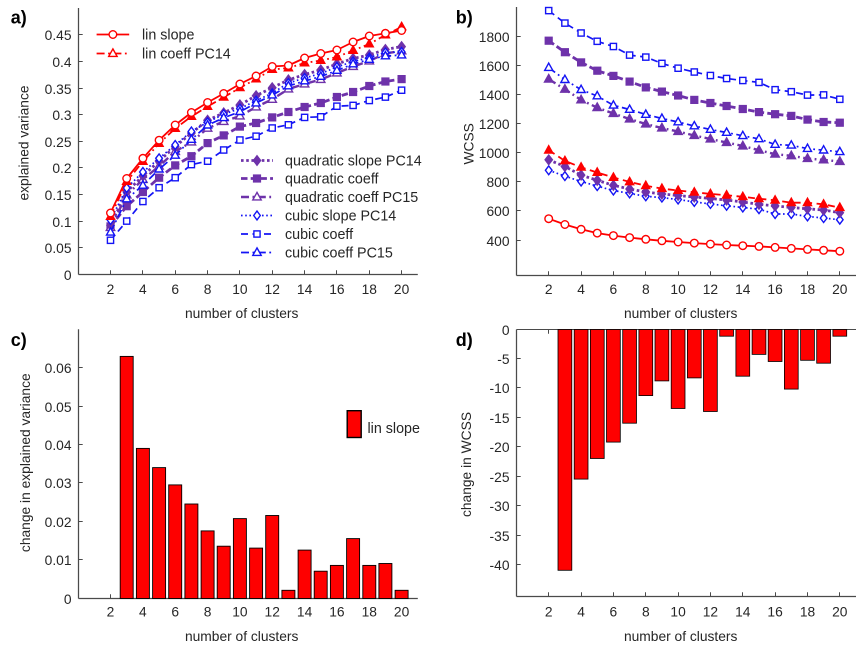 The height and width of the screenshot is (650, 859). What do you see at coordinates (58, 89) in the screenshot?
I see `svg-text: 0.35` at bounding box center [58, 89].